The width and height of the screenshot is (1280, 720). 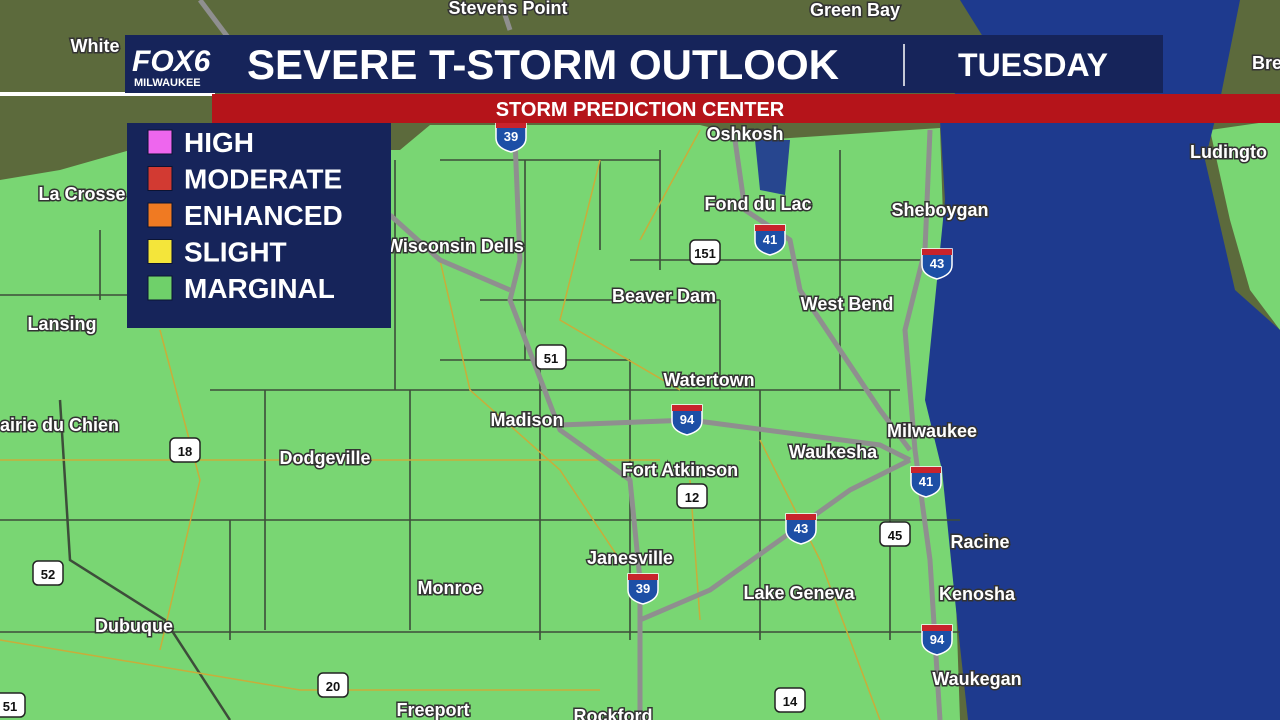 I want to click on city-label: Dubuque, so click(x=134, y=626).